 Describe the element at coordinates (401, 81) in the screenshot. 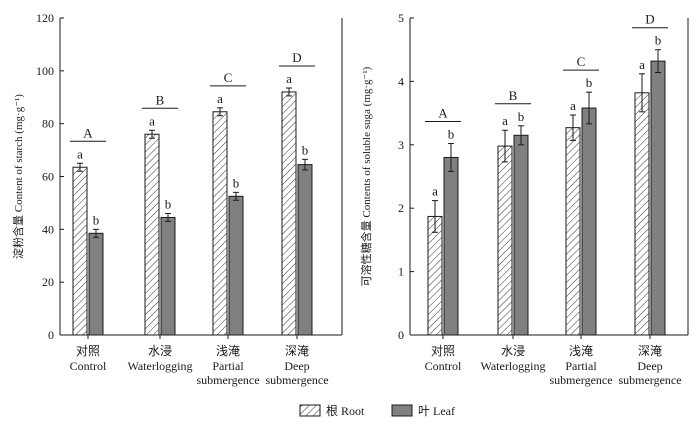

I see `y-tick-label: 4` at that location.